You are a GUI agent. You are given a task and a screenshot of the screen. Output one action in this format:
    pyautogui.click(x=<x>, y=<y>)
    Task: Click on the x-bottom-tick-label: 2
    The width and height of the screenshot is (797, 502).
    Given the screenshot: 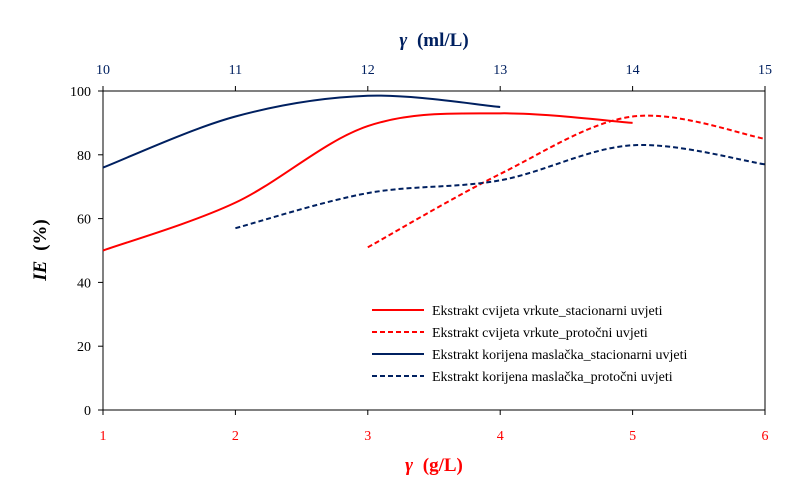 What is the action you would take?
    pyautogui.click(x=235, y=436)
    